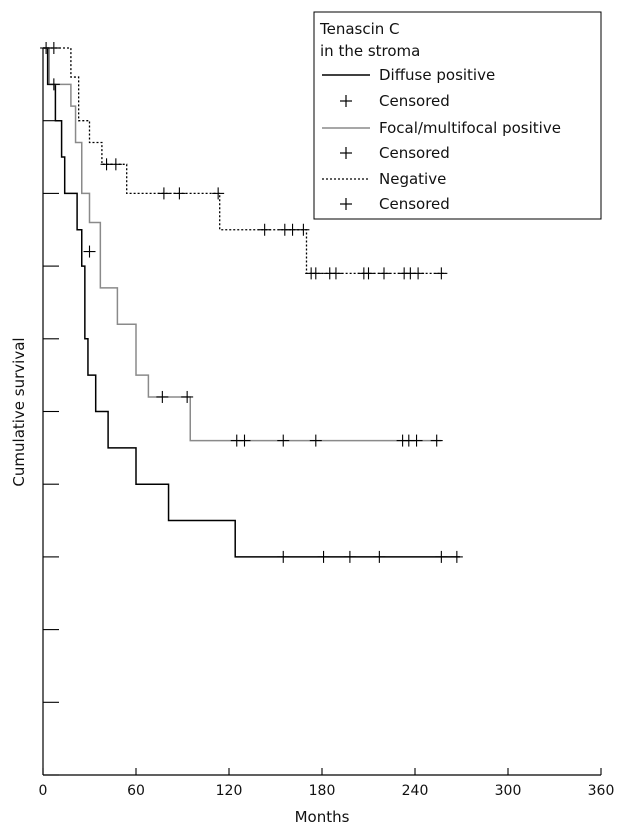 The image size is (618, 827). Describe the element at coordinates (322, 791) in the screenshot. I see `x-tick-label: 180` at that location.